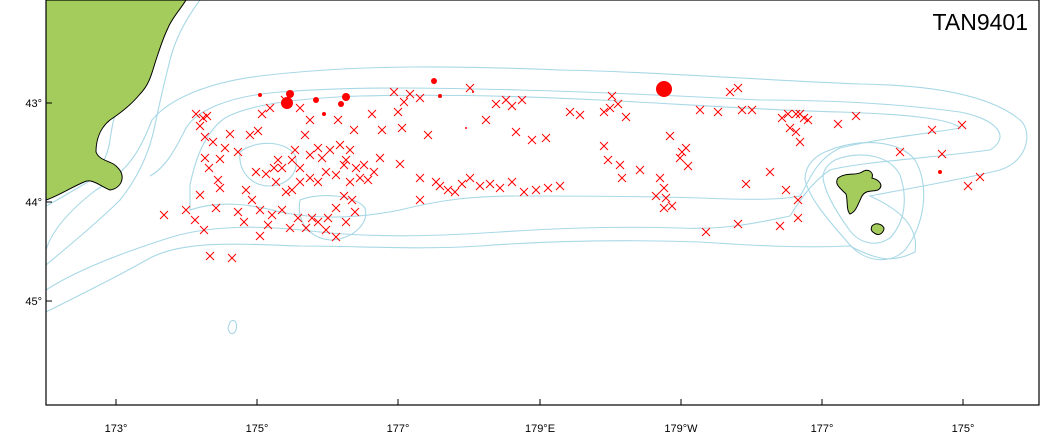 Image resolution: width=1040 pixels, height=441 pixels. What do you see at coordinates (232, 327) in the screenshot?
I see `contour-small-blob` at bounding box center [232, 327].